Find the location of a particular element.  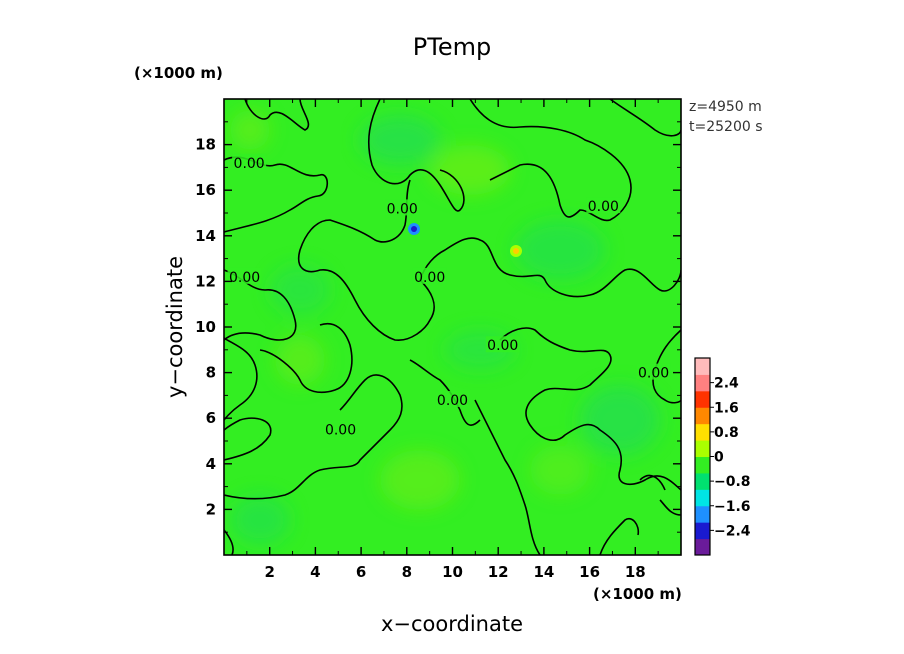

x-tick-label: 8 is located at coordinates (407, 572).